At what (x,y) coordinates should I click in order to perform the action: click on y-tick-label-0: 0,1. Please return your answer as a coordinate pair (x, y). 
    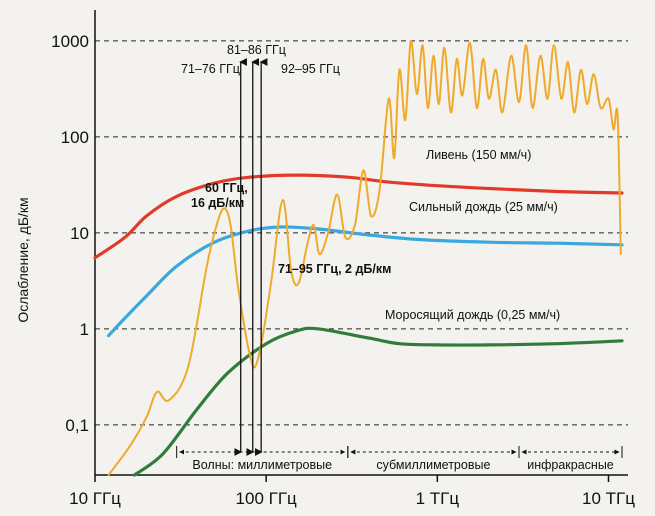
    Looking at the image, I should click on (77, 425).